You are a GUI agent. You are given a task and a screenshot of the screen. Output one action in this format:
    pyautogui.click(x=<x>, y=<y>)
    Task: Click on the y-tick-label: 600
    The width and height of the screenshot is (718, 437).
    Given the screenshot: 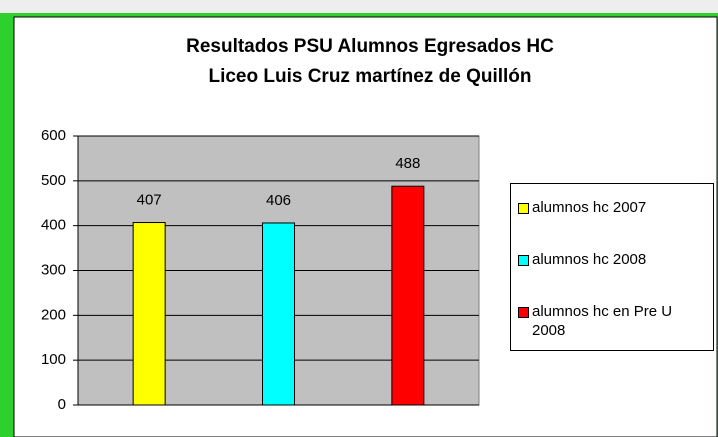 What is the action you would take?
    pyautogui.click(x=53, y=135)
    